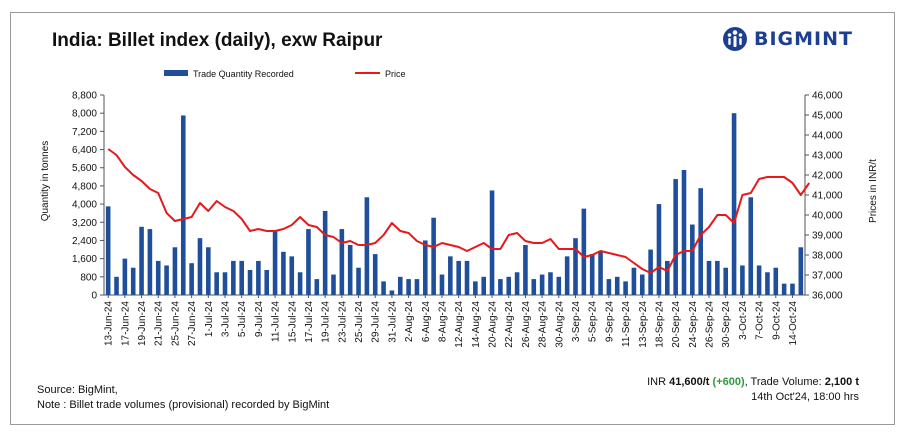 This screenshot has width=915, height=439. I want to click on x-tick-label: 20-Sep-24, so click(676, 324).